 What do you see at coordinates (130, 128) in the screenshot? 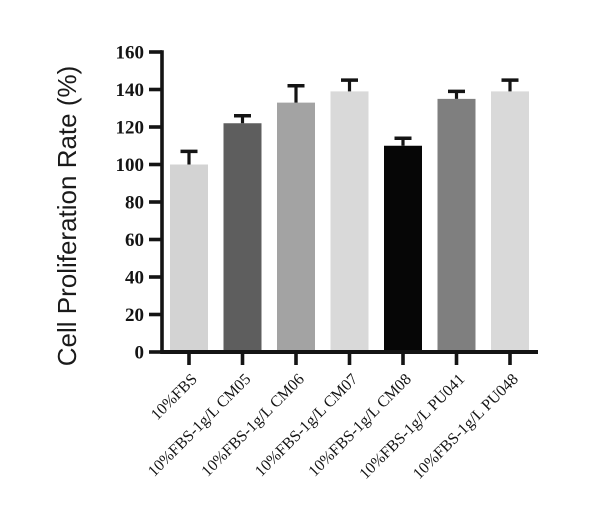
I see `y-tick-label: 120` at bounding box center [130, 128].